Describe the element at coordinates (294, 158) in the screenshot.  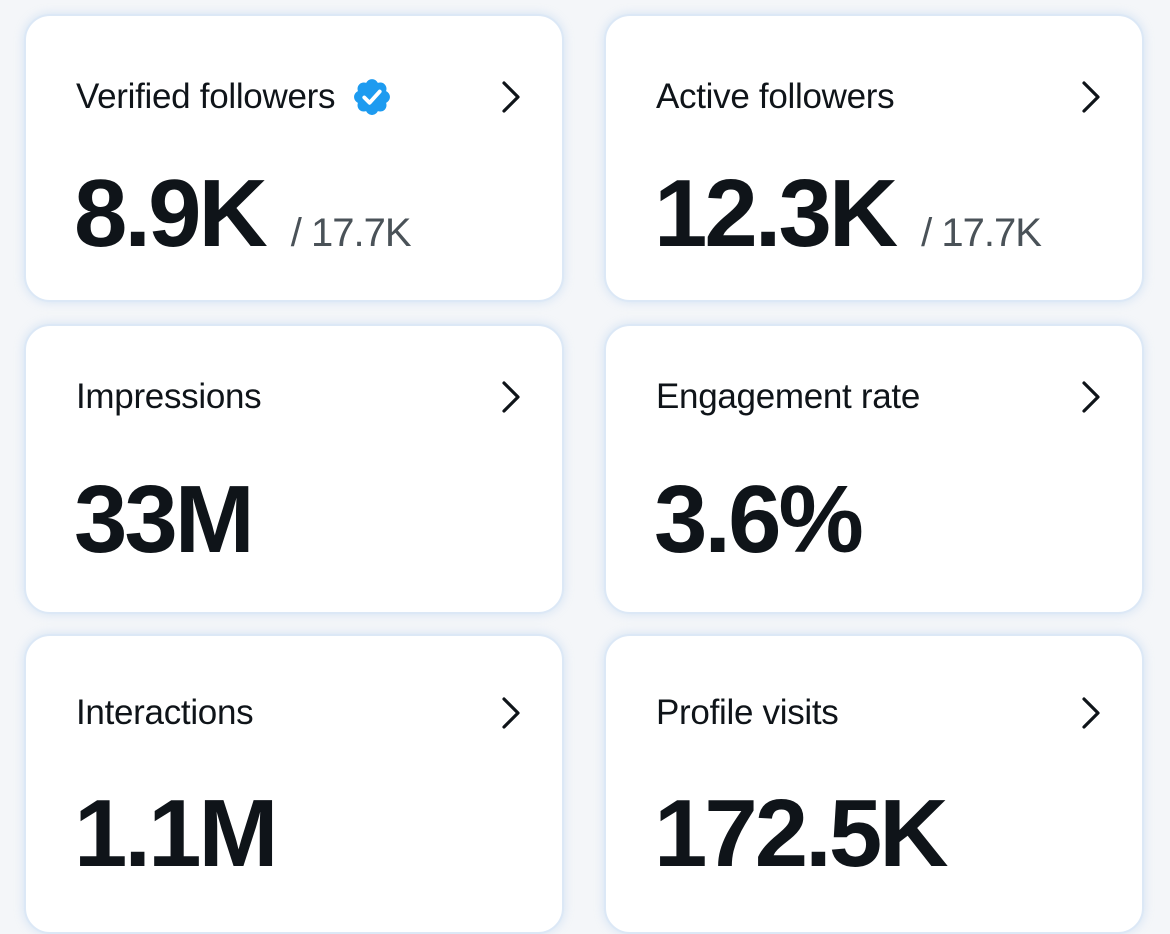
I see `verified-followers-card: Verified followers 8.9K / 17.7K` at that location.